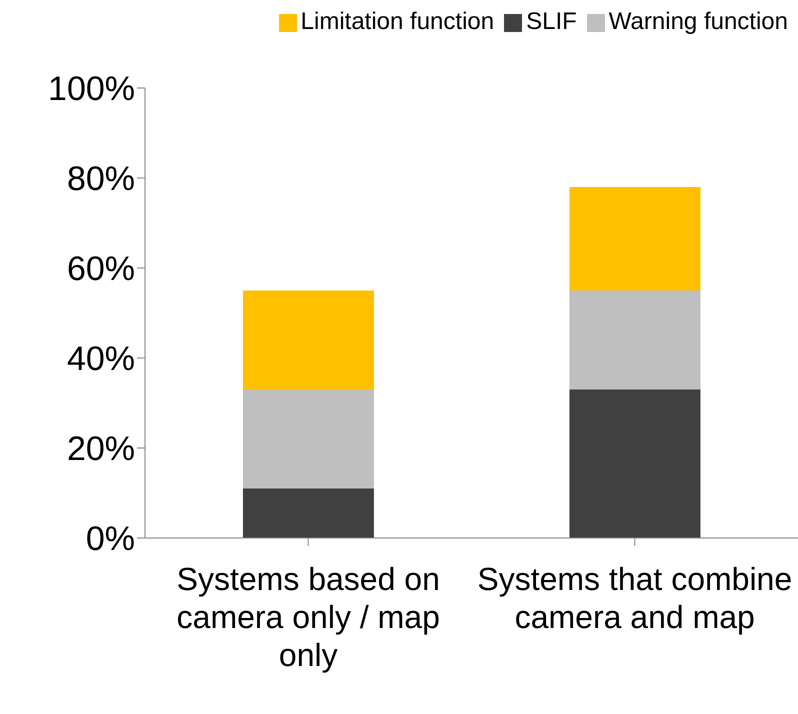 The image size is (798, 714). I want to click on y-tick-label: 40%, so click(100, 359).